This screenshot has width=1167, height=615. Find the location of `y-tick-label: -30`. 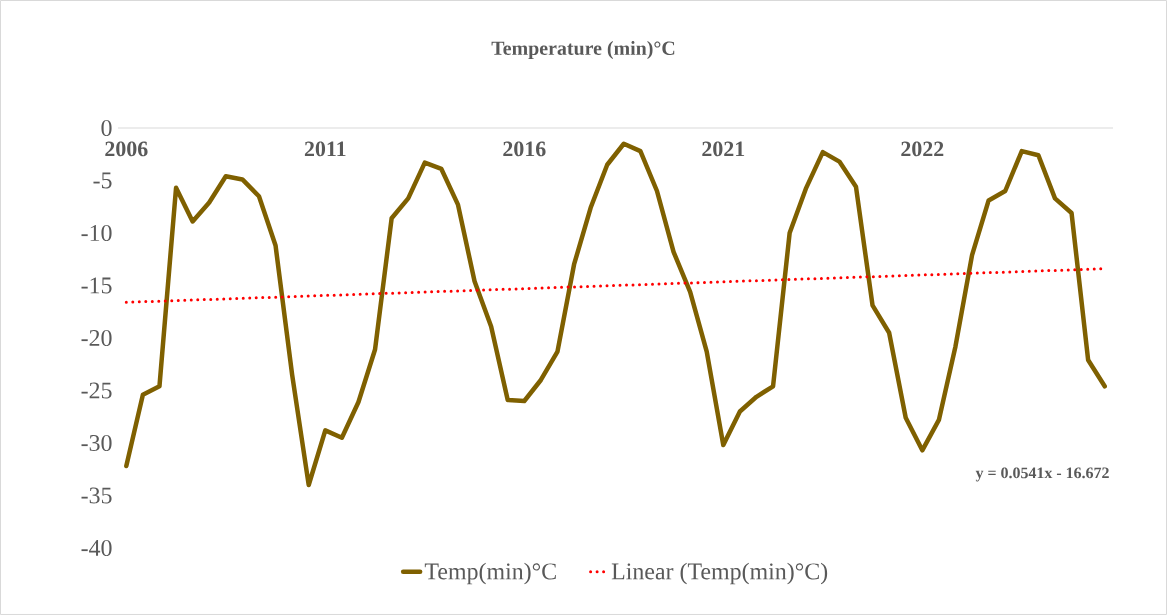

y-tick-label: -30 is located at coordinates (96, 443).